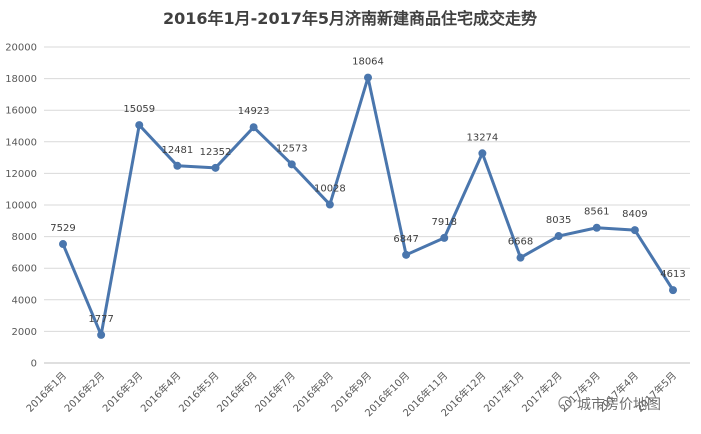 Image resolution: width=701 pixels, height=434 pixels. Describe the element at coordinates (161, 392) in the screenshot. I see `x-tick-label: 2016年4月` at that location.